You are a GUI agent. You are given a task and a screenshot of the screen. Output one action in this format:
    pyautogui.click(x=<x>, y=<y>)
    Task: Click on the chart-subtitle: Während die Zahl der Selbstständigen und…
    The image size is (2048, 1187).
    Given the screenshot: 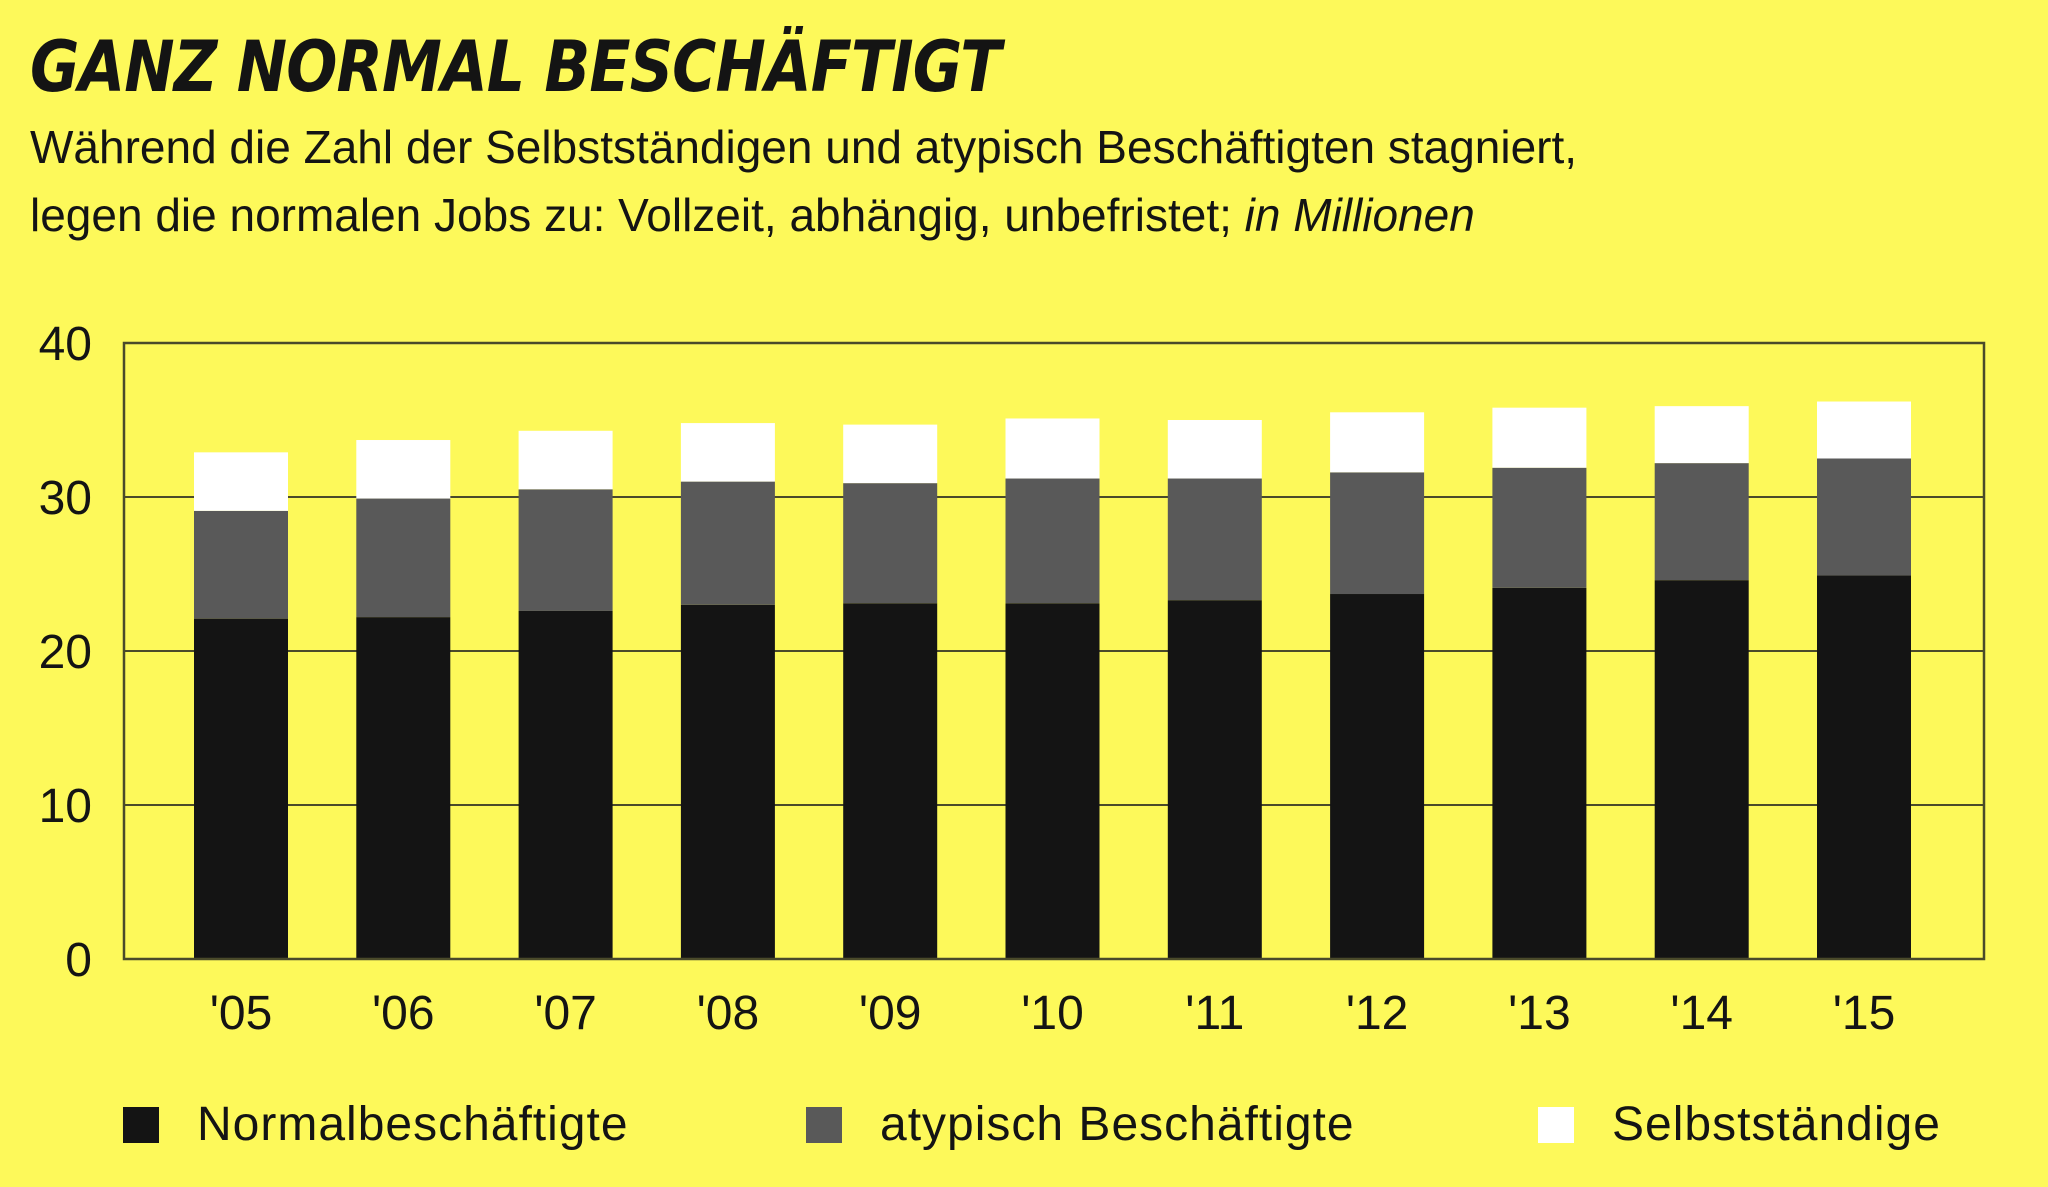 What is the action you would take?
    pyautogui.click(x=803, y=181)
    